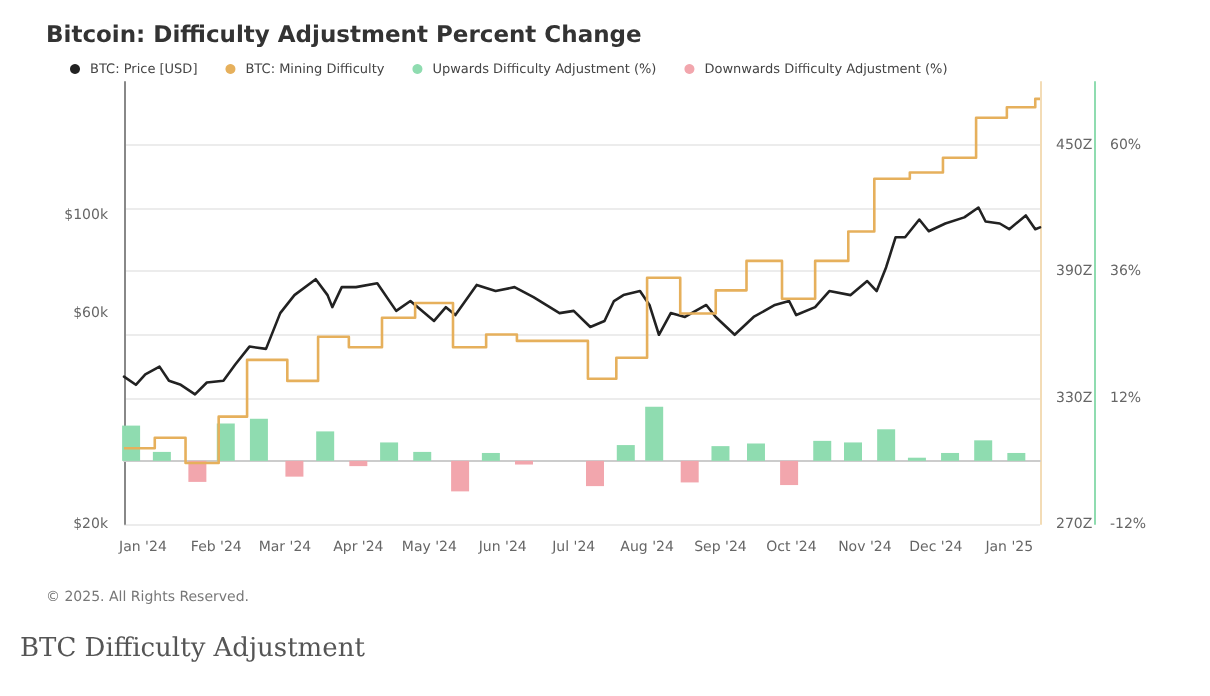 This screenshot has height=696, width=1210. What do you see at coordinates (344, 34) in the screenshot?
I see `chart-title: Bitcoin: Difficulty Adjustment Percent Change` at bounding box center [344, 34].